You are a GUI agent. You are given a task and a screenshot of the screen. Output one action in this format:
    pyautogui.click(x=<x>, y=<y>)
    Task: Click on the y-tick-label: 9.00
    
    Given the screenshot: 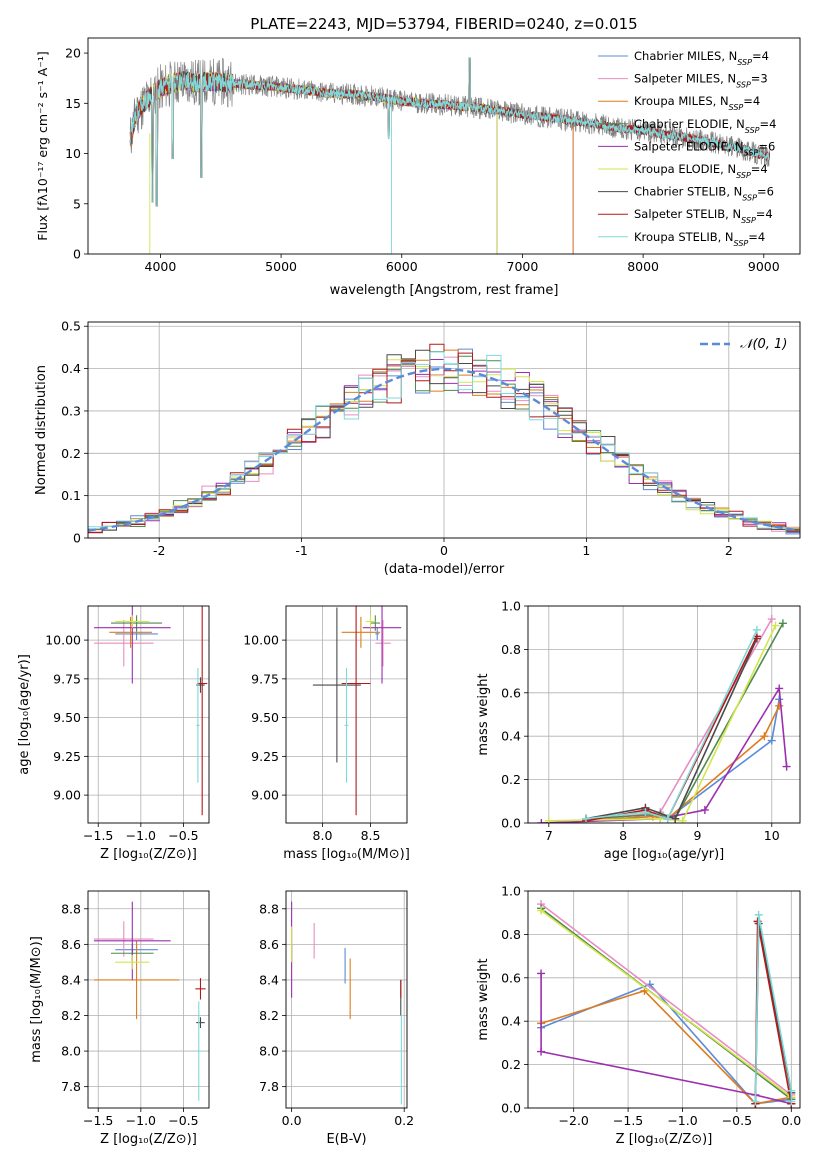 What is the action you would take?
    pyautogui.click(x=265, y=795)
    